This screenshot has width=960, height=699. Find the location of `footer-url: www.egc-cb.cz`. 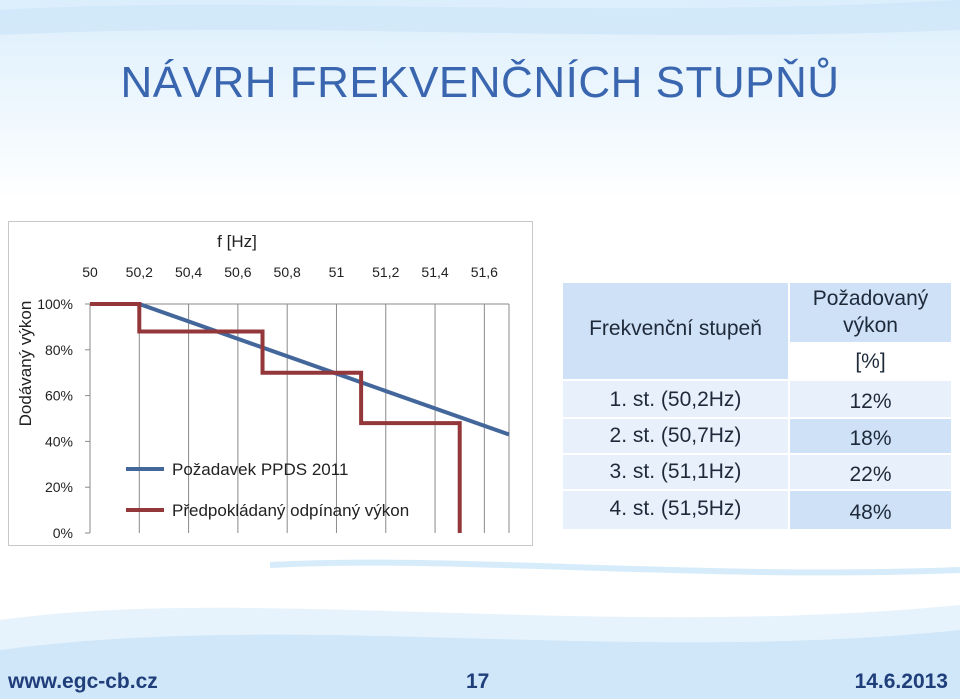

footer-url: www.egc-cb.cz is located at coordinates (83, 681).